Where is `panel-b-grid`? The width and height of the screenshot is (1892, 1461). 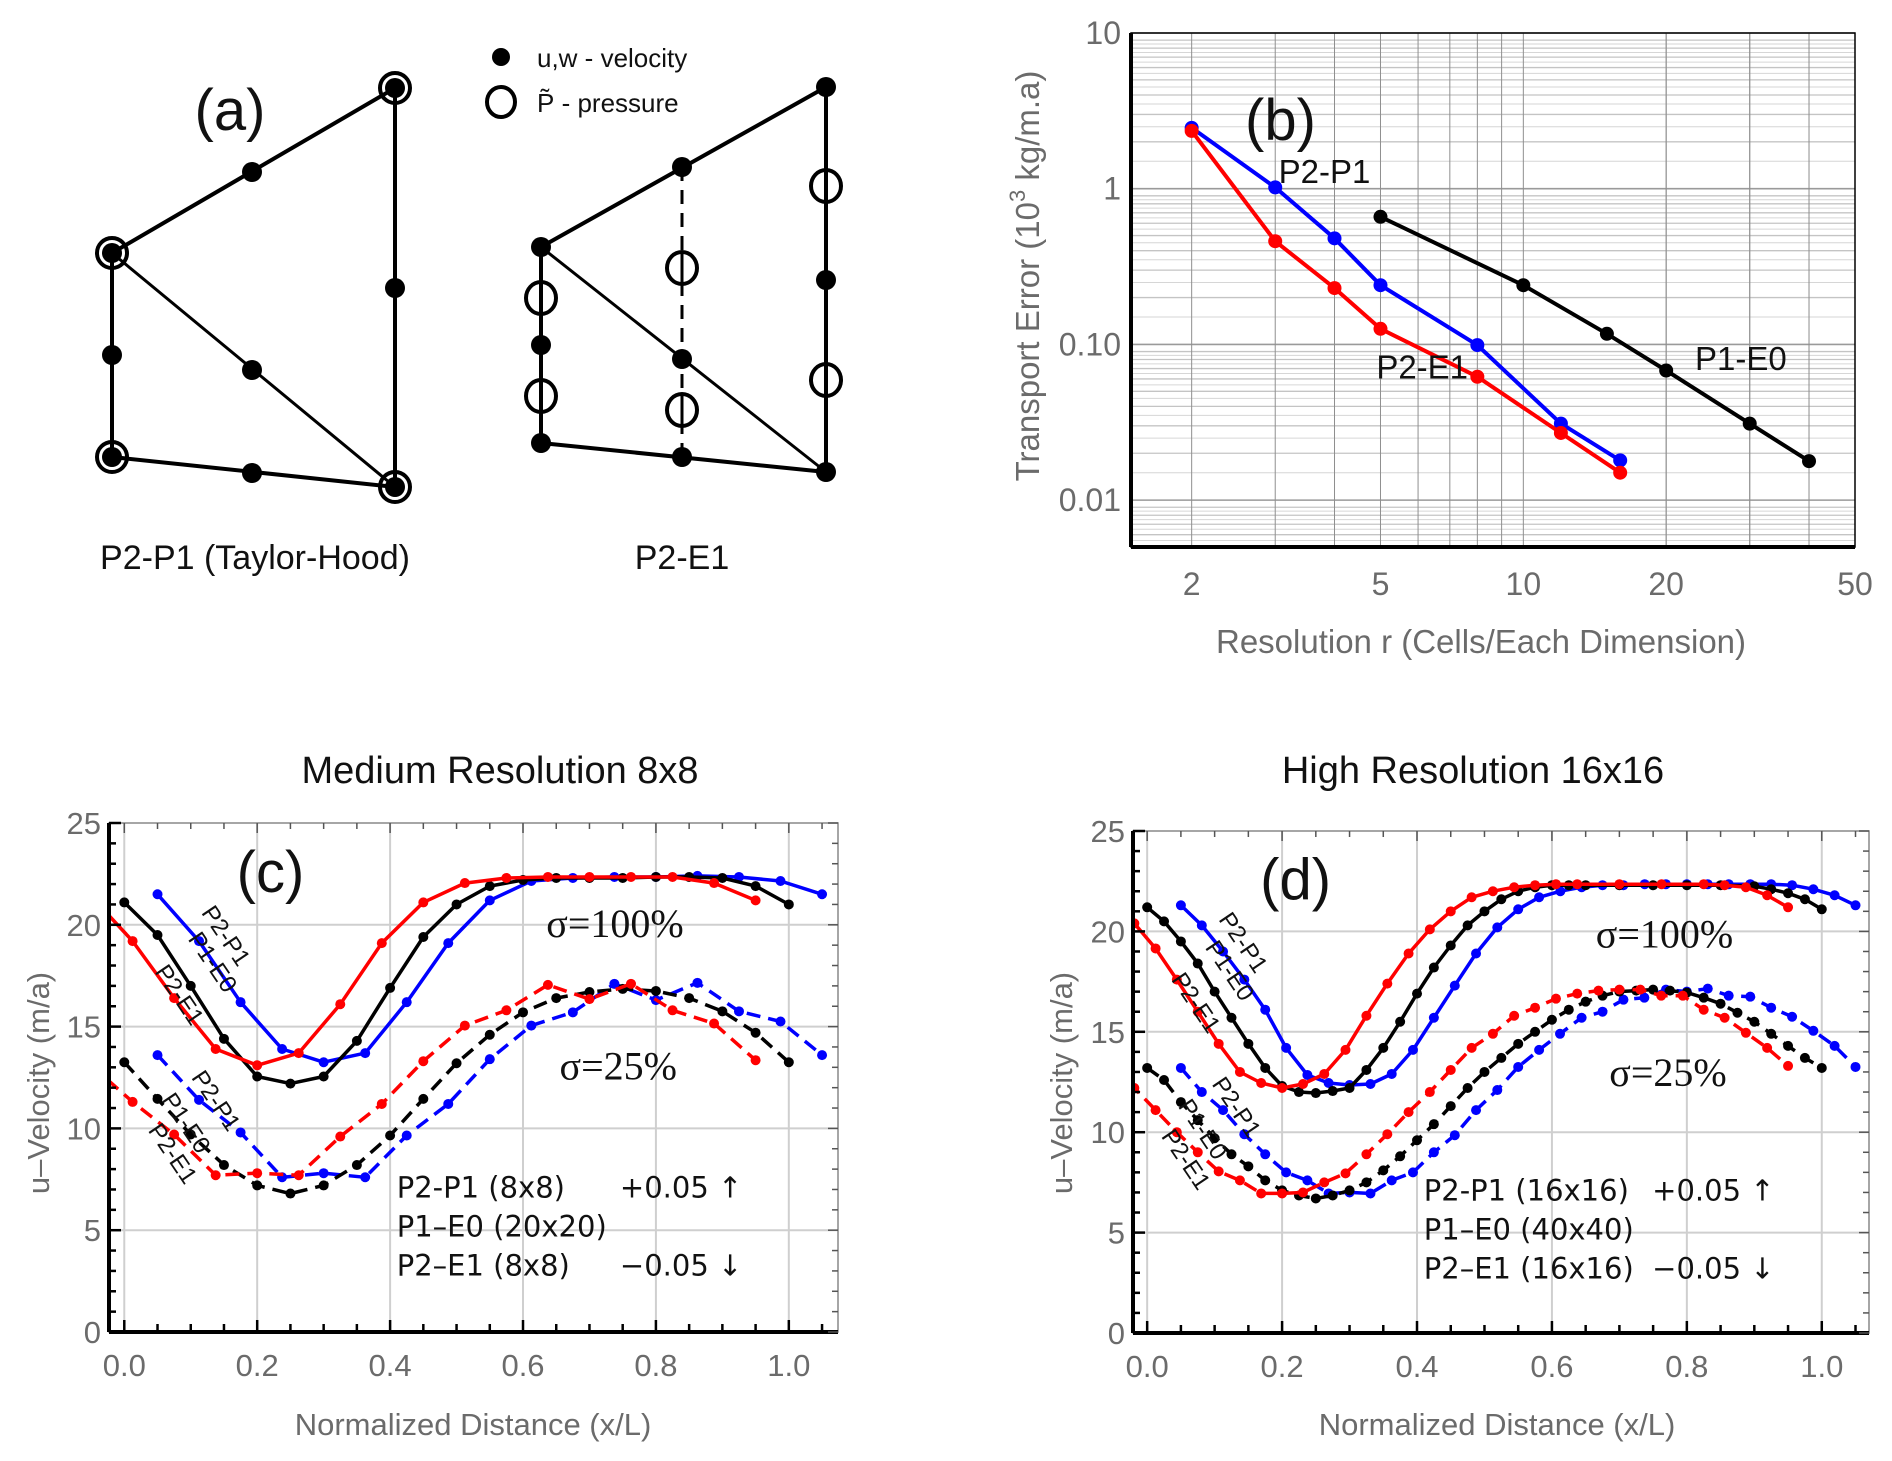 panel-b-grid is located at coordinates (1493, 290).